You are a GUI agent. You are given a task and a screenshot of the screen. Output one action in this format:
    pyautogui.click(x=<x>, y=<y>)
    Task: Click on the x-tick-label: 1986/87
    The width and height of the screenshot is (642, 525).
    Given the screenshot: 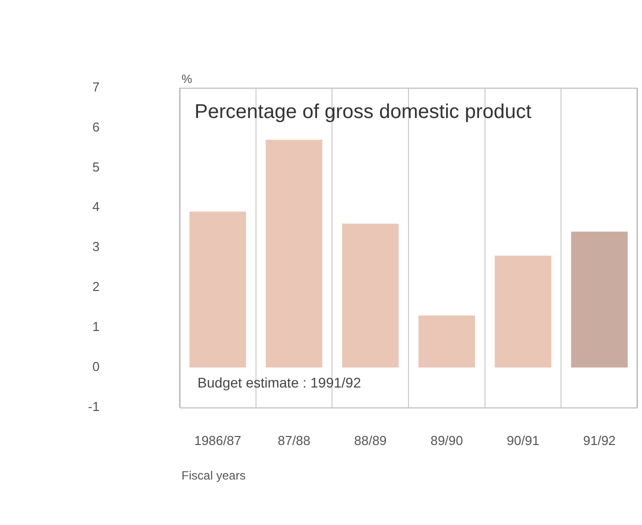 What is the action you would take?
    pyautogui.click(x=218, y=440)
    